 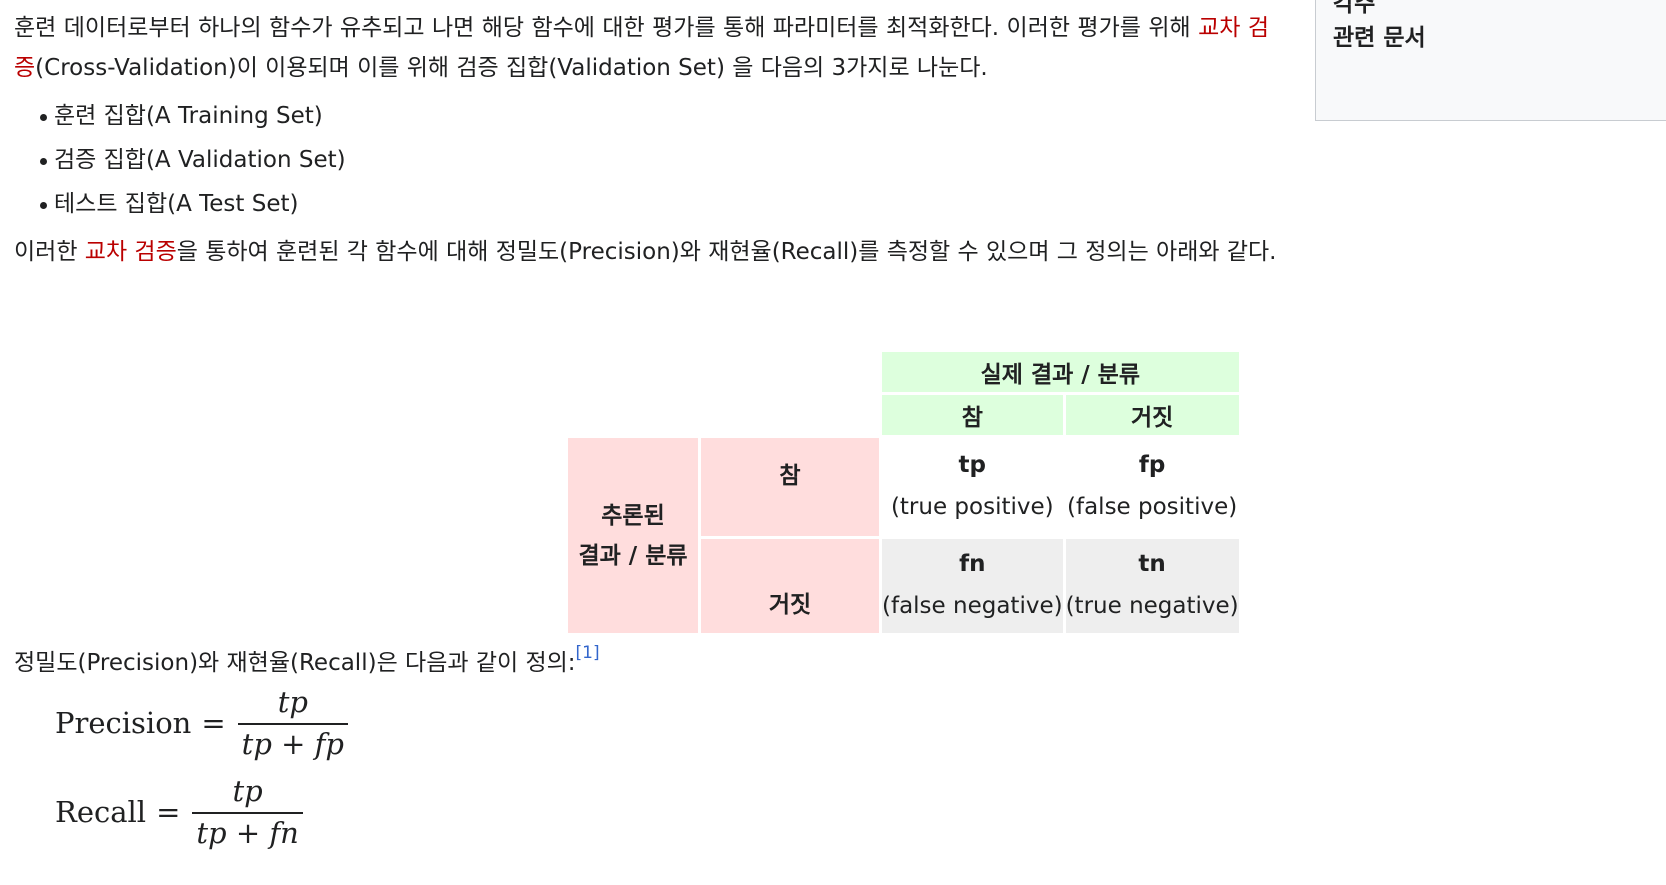 What do you see at coordinates (587, 653) in the screenshot?
I see `reference-link: [1]` at bounding box center [587, 653].